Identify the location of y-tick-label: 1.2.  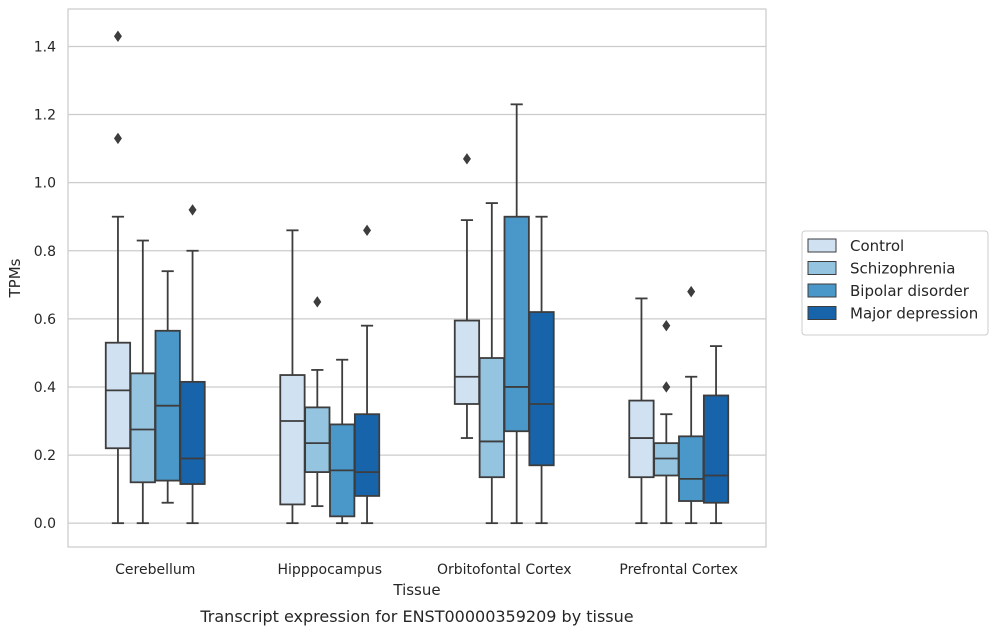
(45, 116).